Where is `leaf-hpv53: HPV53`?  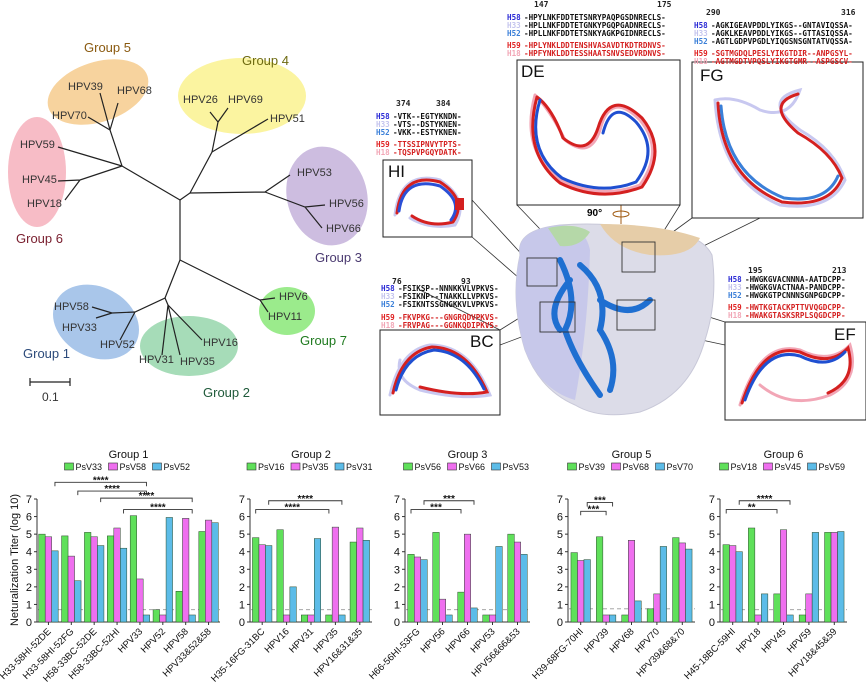 leaf-hpv53: HPV53 is located at coordinates (314, 173).